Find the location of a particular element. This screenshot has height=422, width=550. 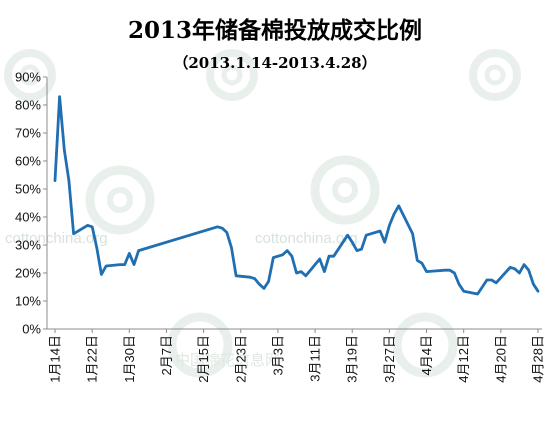

watermark-text-3: 中国棉花信息网 is located at coordinates (227, 360).